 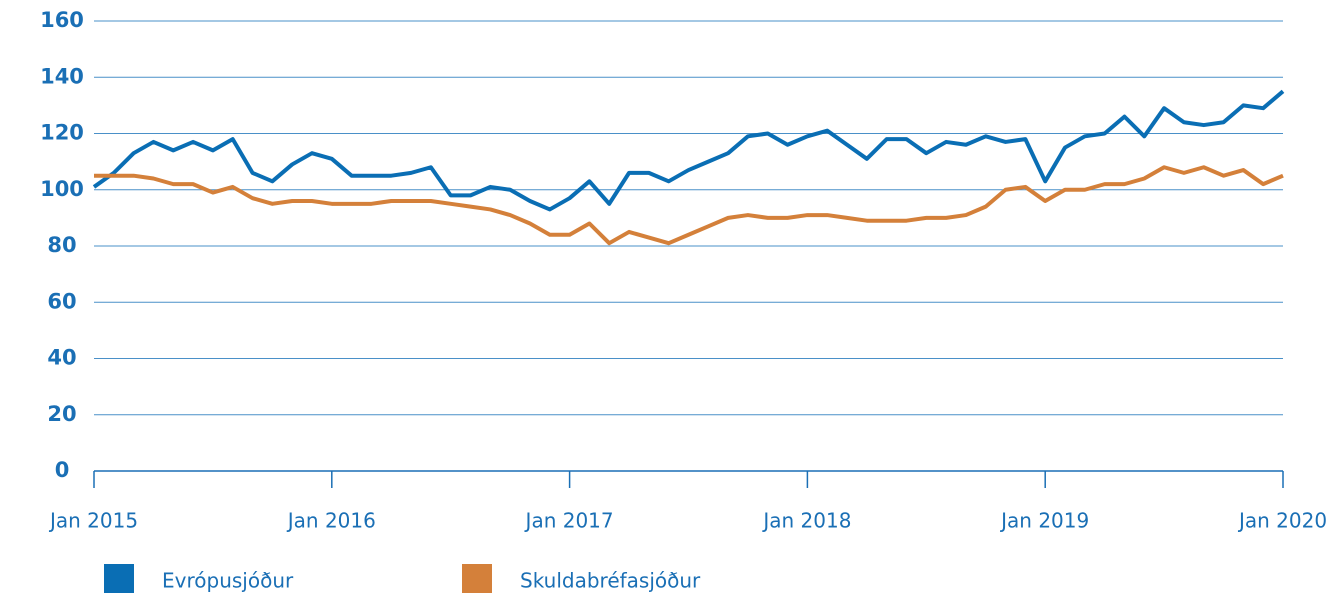 I want to click on x-tick-label: Jan 2015, so click(x=93, y=521).